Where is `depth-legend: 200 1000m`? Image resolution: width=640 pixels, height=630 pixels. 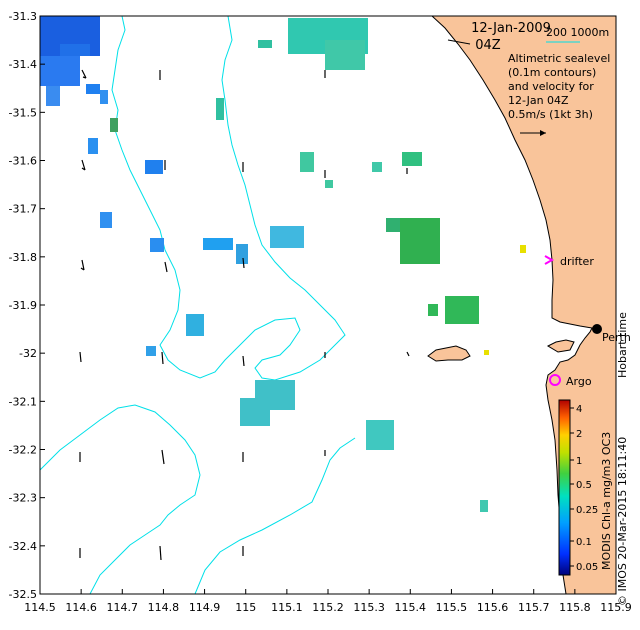 depth-legend: 200 1000m is located at coordinates (577, 32).